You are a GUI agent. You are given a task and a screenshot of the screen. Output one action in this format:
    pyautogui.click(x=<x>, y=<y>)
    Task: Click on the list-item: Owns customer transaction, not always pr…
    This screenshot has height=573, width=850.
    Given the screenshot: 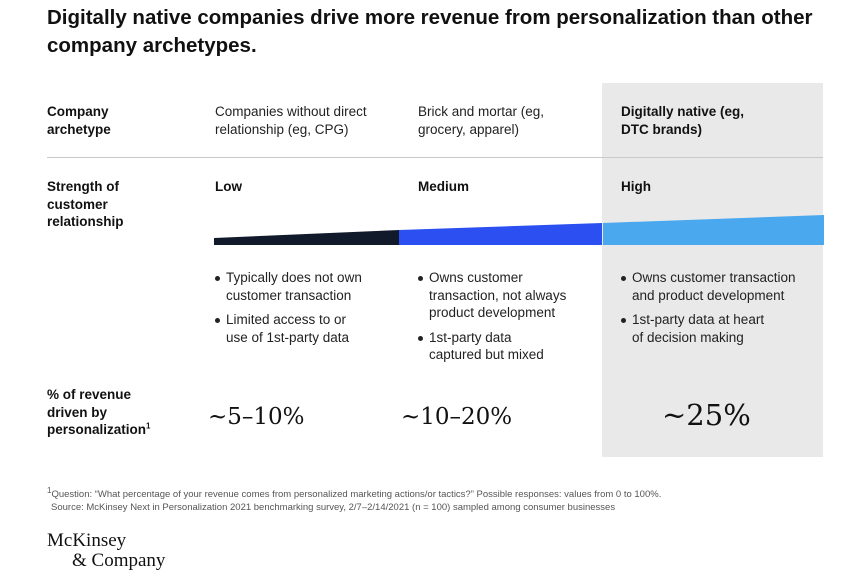 What is the action you would take?
    pyautogui.click(x=492, y=295)
    